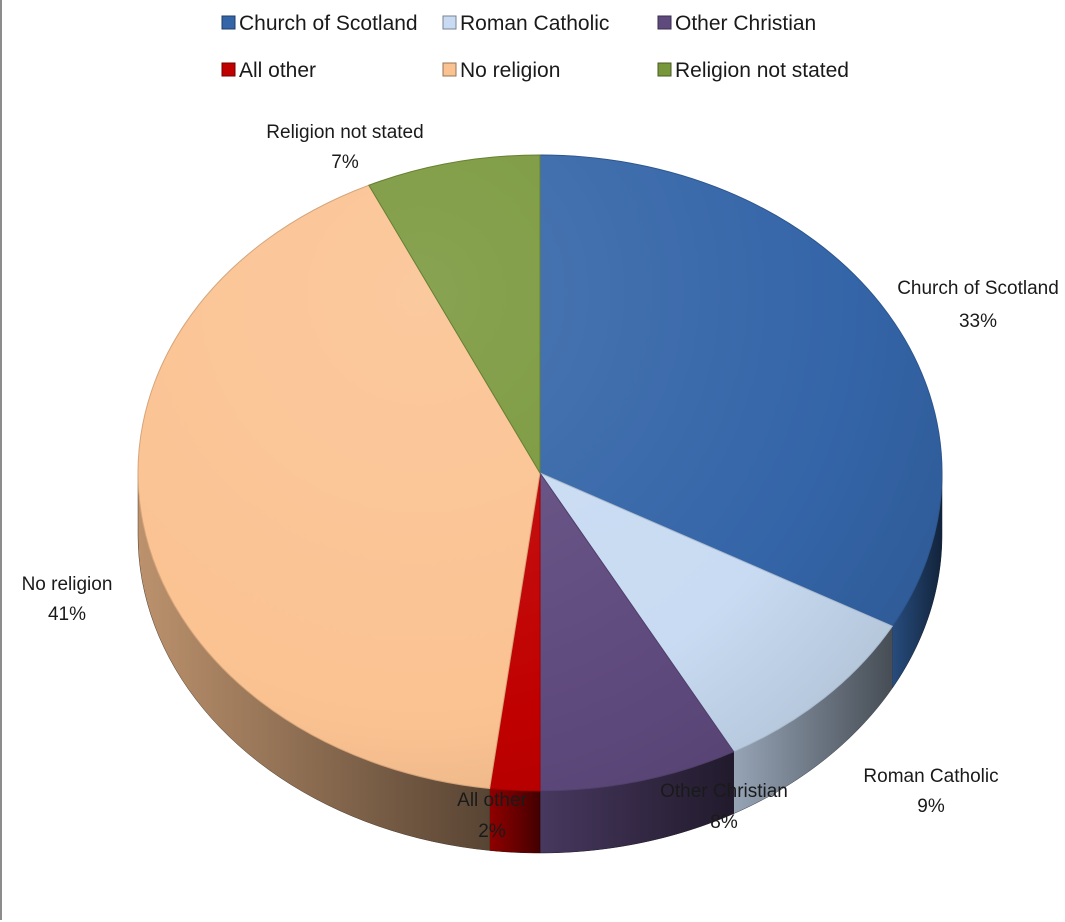 The width and height of the screenshot is (1065, 922). I want to click on legend-item-all-other: All other, so click(268, 70).